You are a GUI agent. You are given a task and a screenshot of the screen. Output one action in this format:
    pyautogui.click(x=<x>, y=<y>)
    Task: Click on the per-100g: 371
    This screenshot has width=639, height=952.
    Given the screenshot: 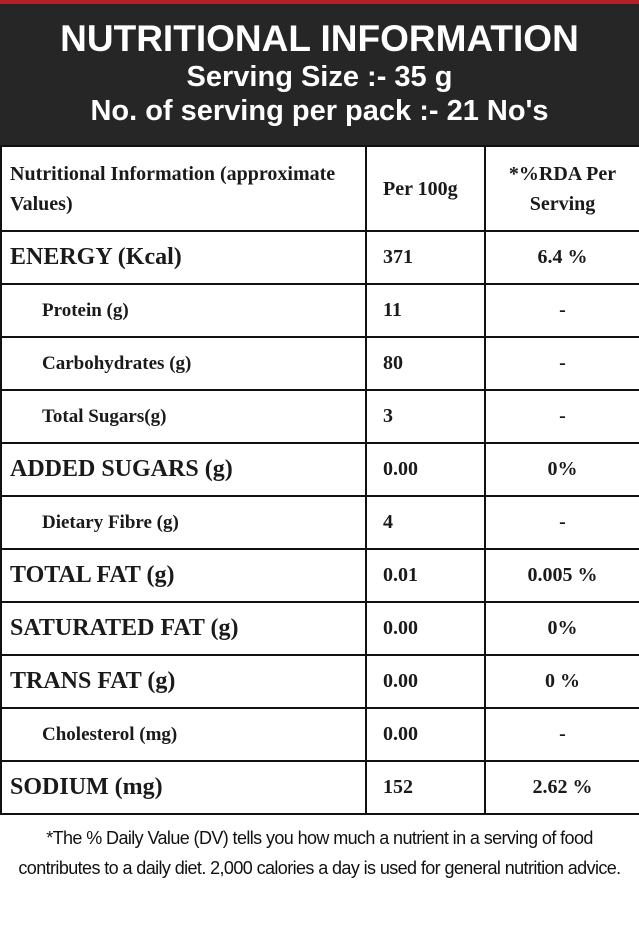 What is the action you would take?
    pyautogui.click(x=425, y=257)
    